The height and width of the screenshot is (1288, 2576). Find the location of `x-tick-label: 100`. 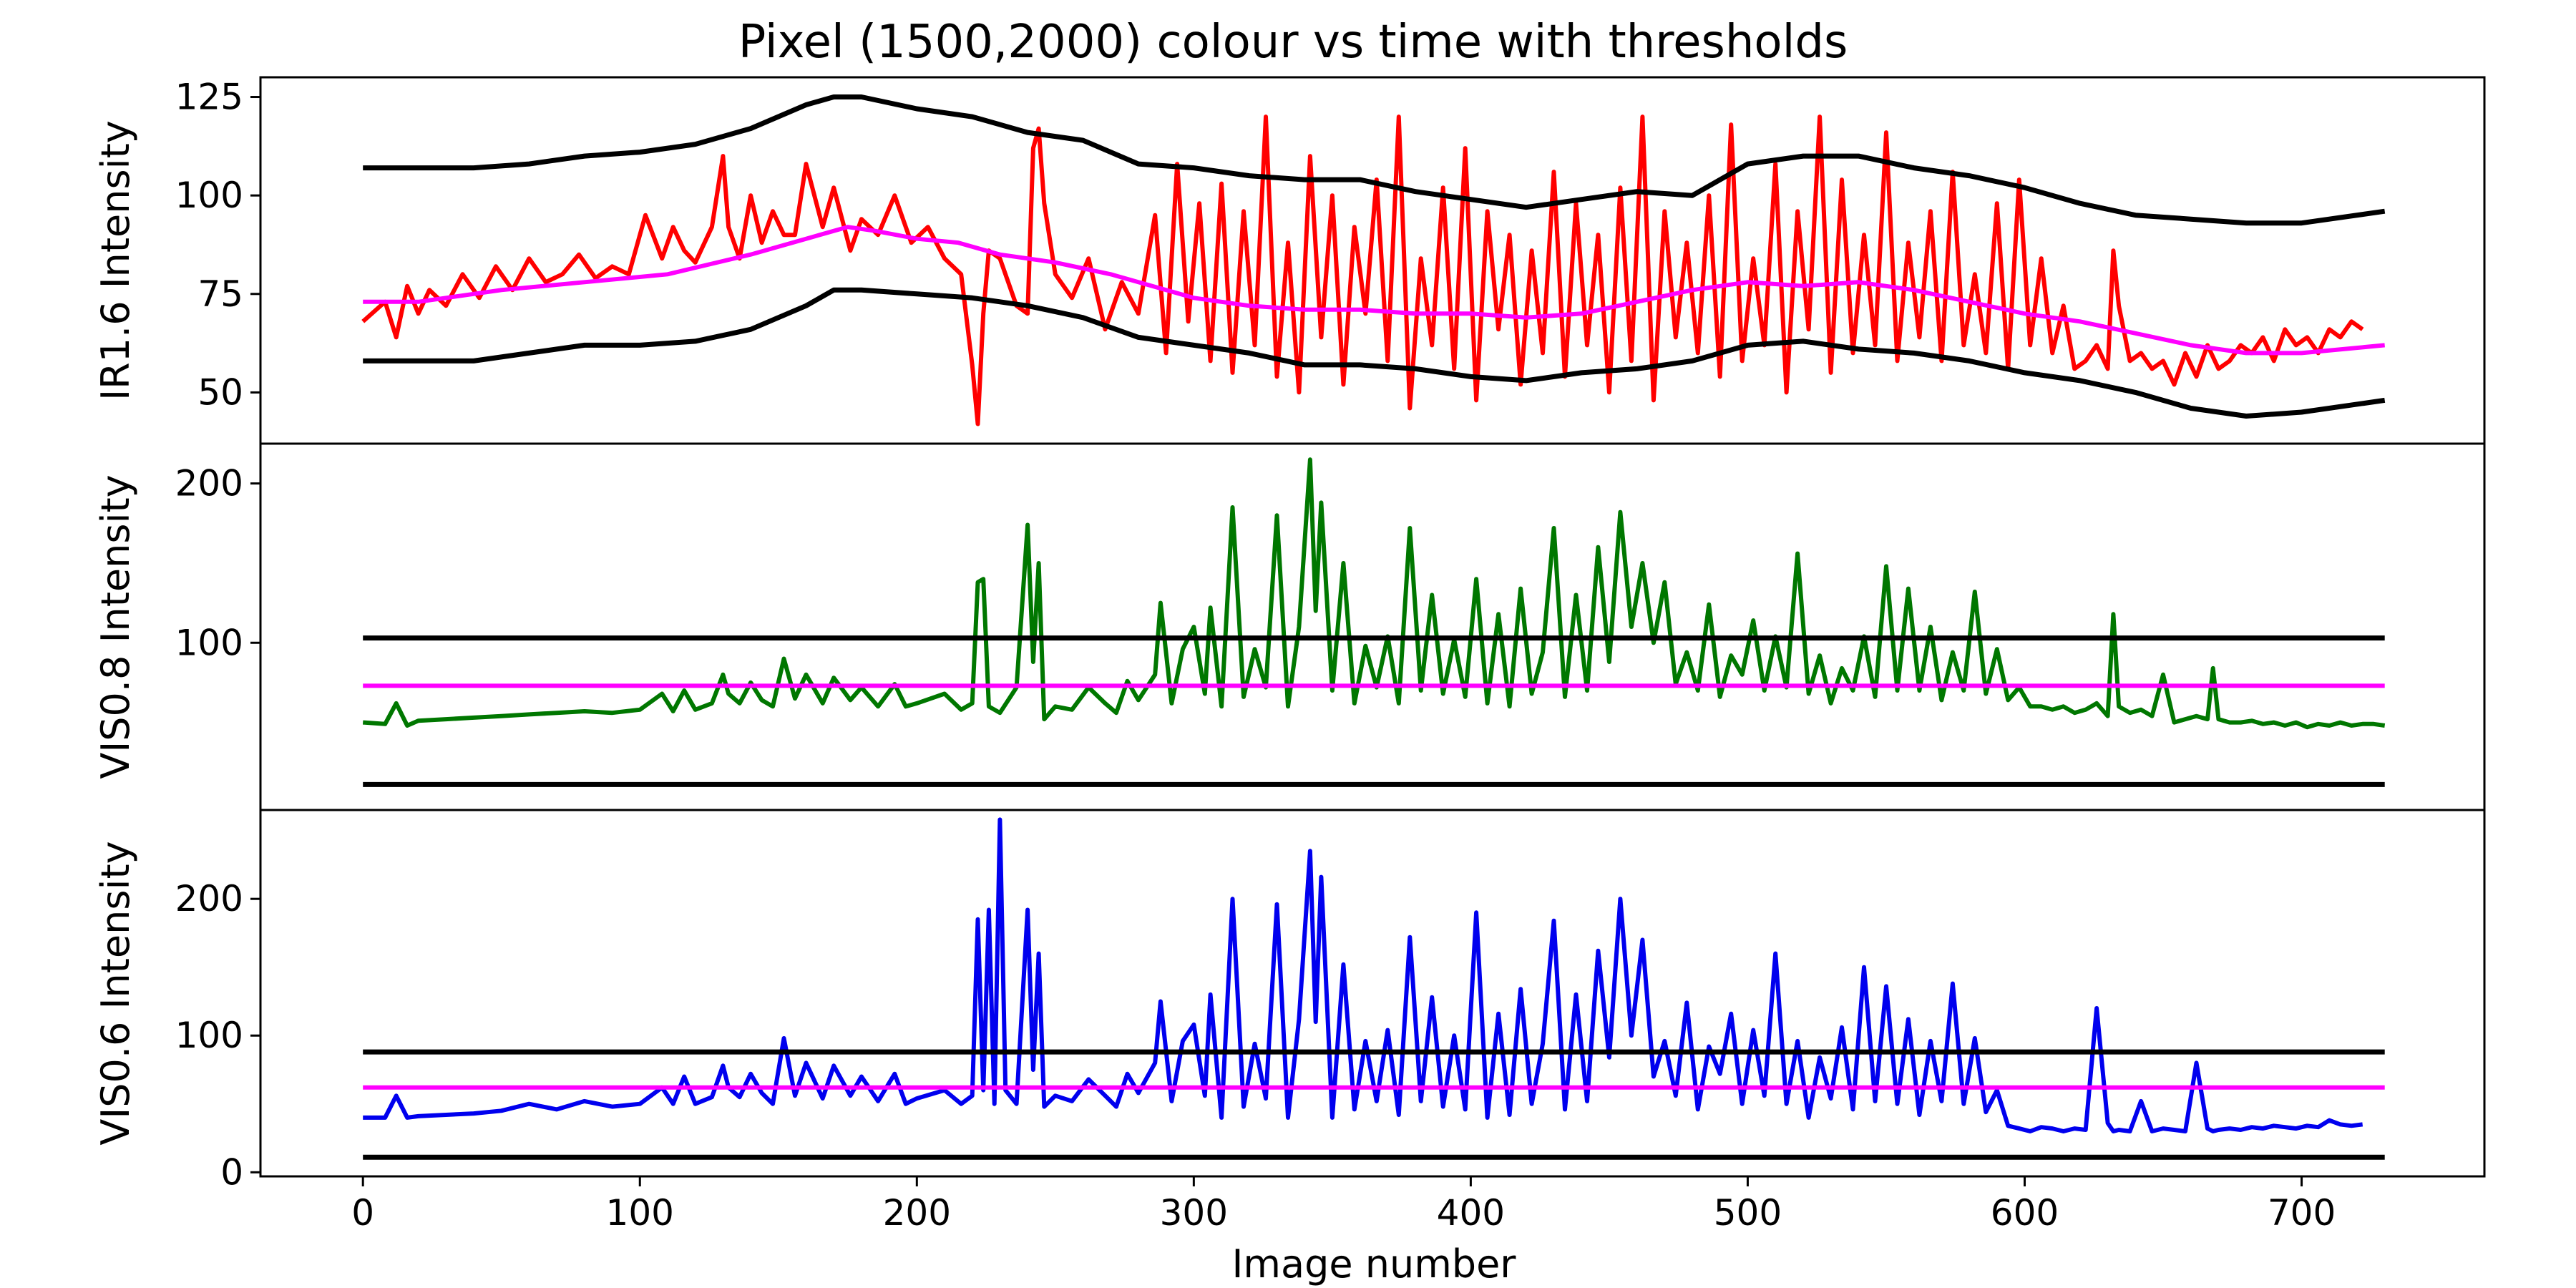

x-tick-label: 100 is located at coordinates (640, 1213).